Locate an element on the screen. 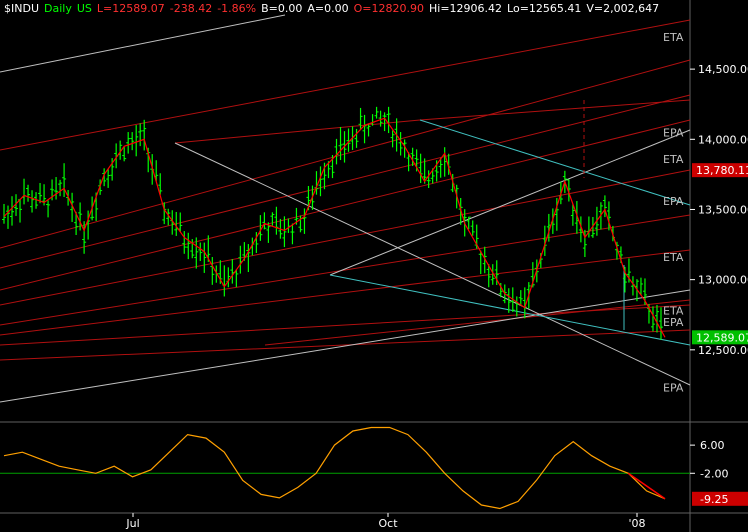 The height and width of the screenshot is (532, 748). price-tick-label: 14,500.00 is located at coordinates (723, 69).